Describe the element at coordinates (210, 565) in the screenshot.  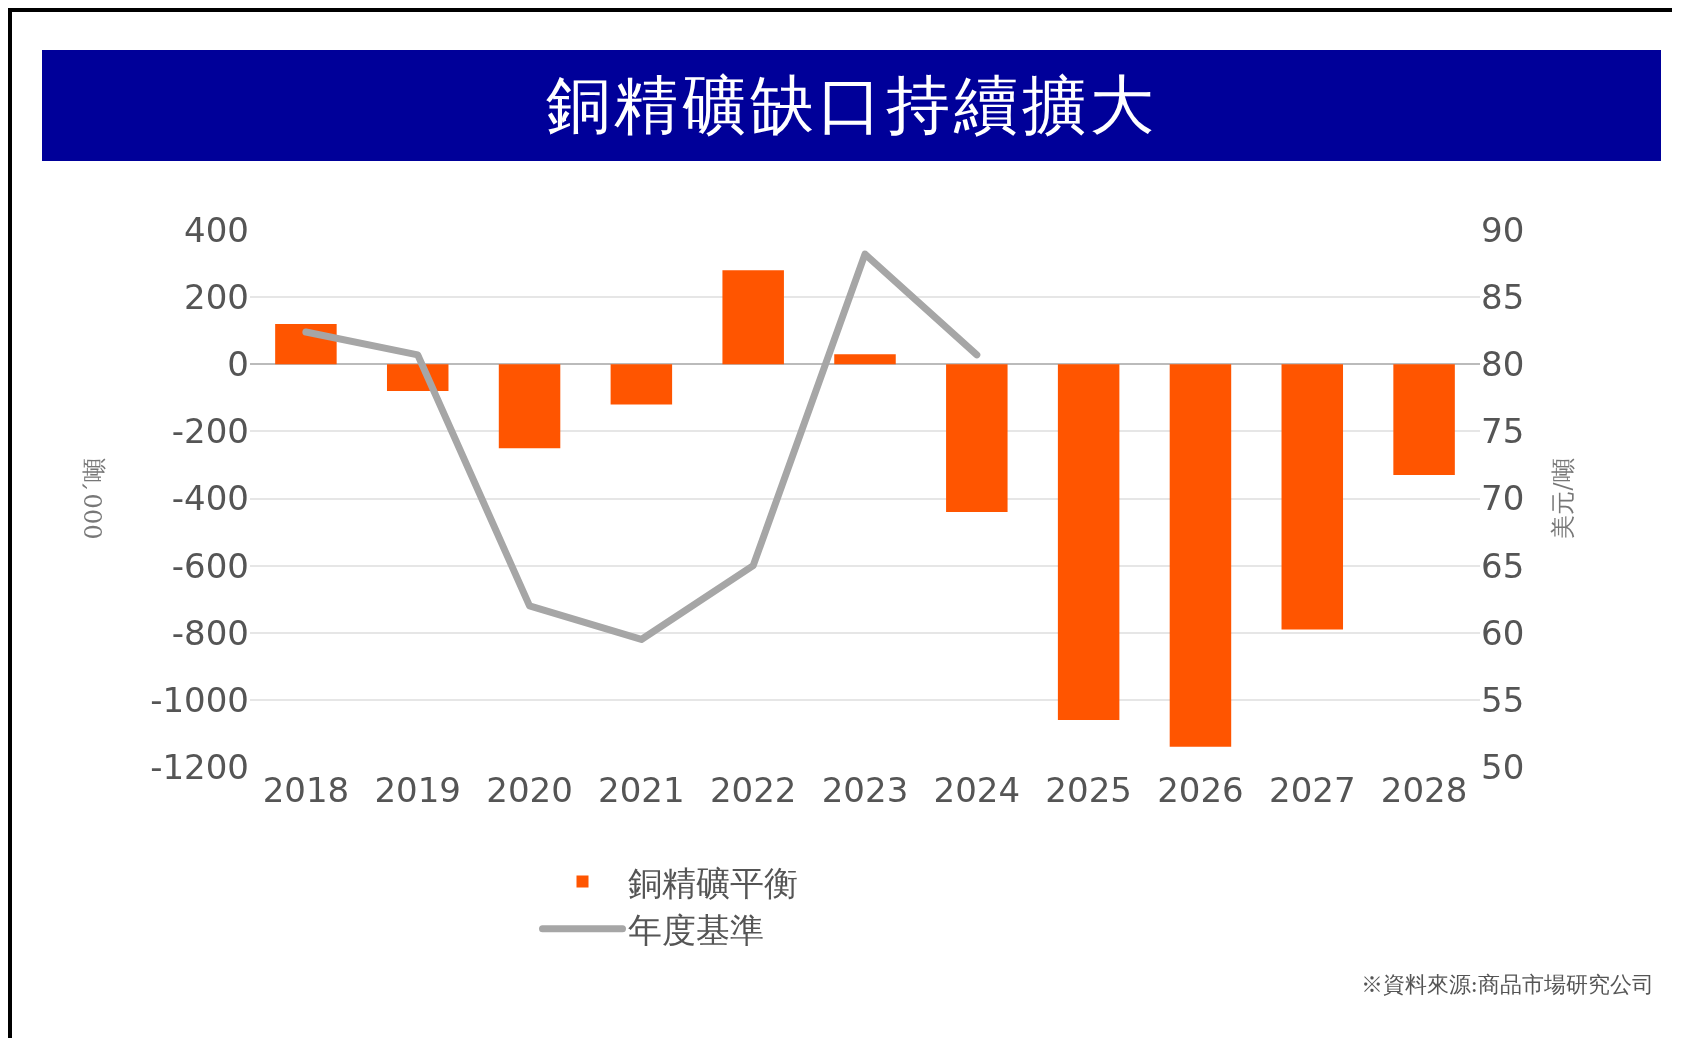
I see `y-tick-label: -600` at that location.